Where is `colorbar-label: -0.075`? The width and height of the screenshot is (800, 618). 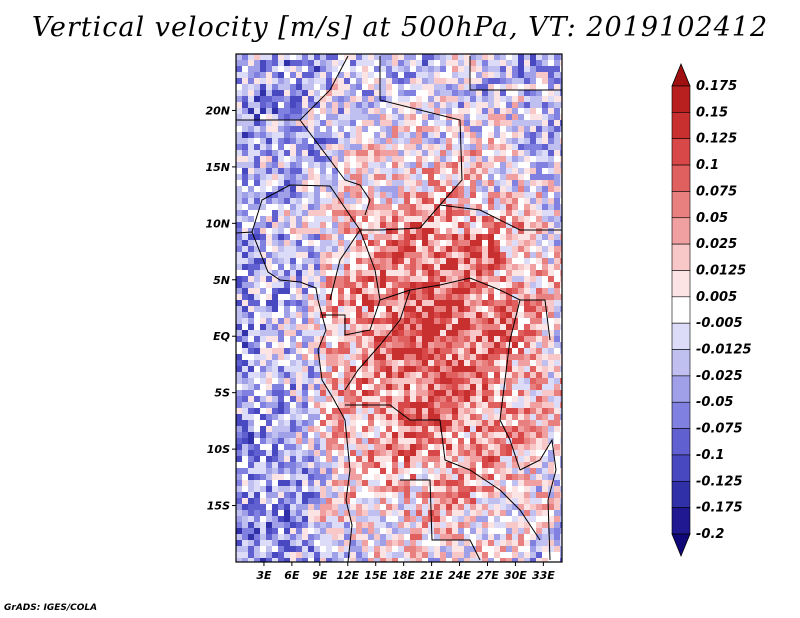 colorbar-label: -0.075 is located at coordinates (719, 429).